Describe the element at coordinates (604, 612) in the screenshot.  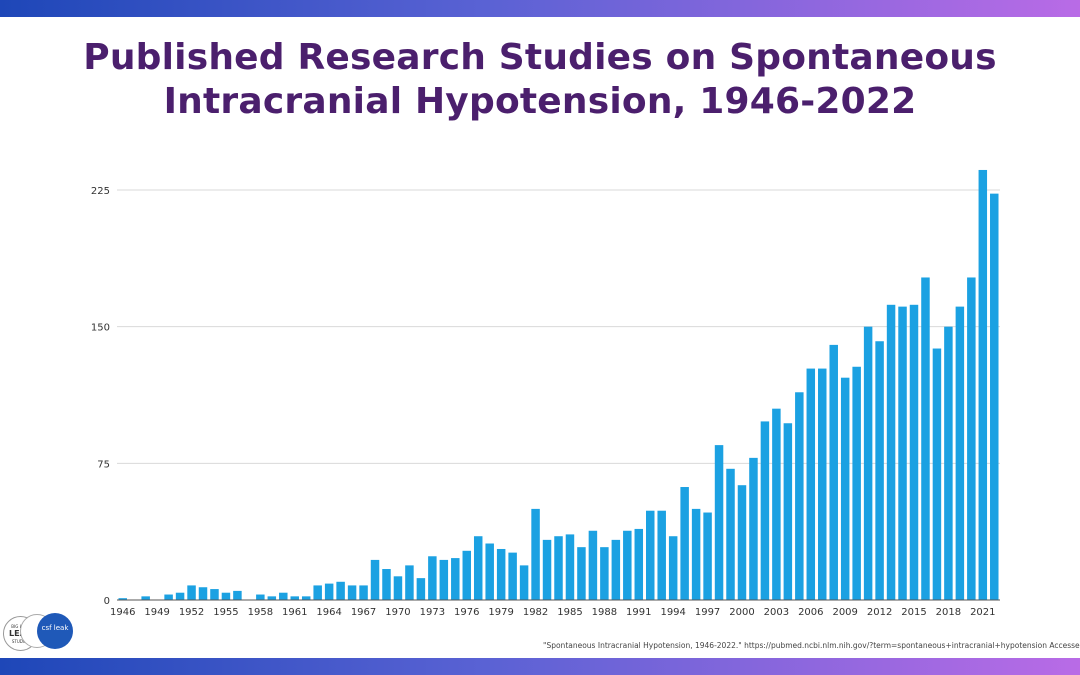
I see `x-tick-label: 1988` at that location.